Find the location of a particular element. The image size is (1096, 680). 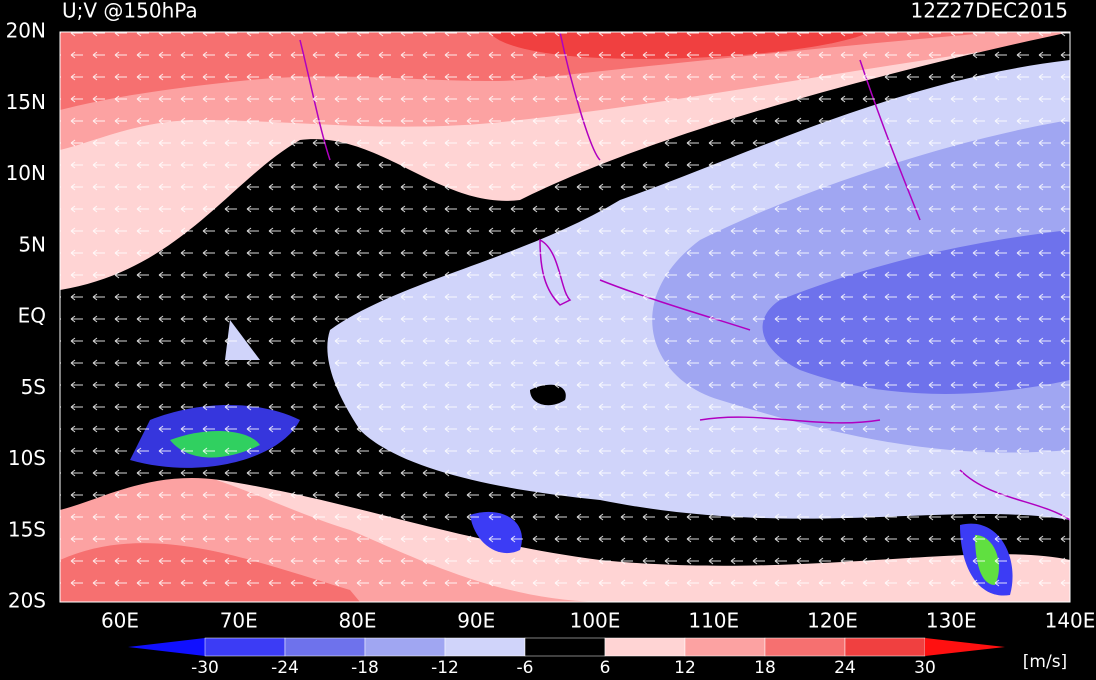

lon-label: 100E is located at coordinates (595, 621).